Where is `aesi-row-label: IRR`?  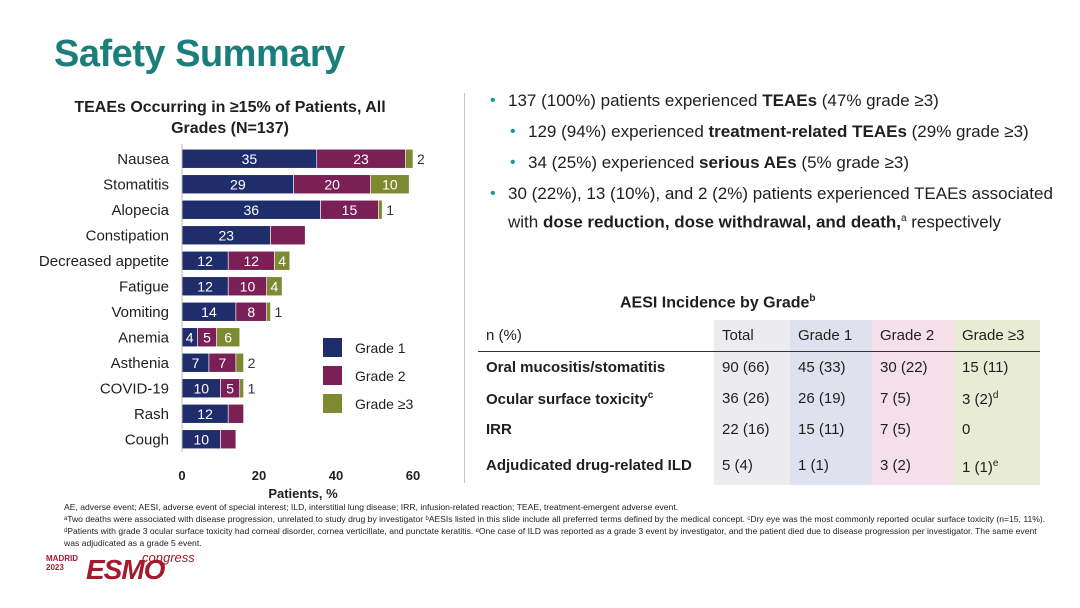 aesi-row-label: IRR is located at coordinates (499, 429).